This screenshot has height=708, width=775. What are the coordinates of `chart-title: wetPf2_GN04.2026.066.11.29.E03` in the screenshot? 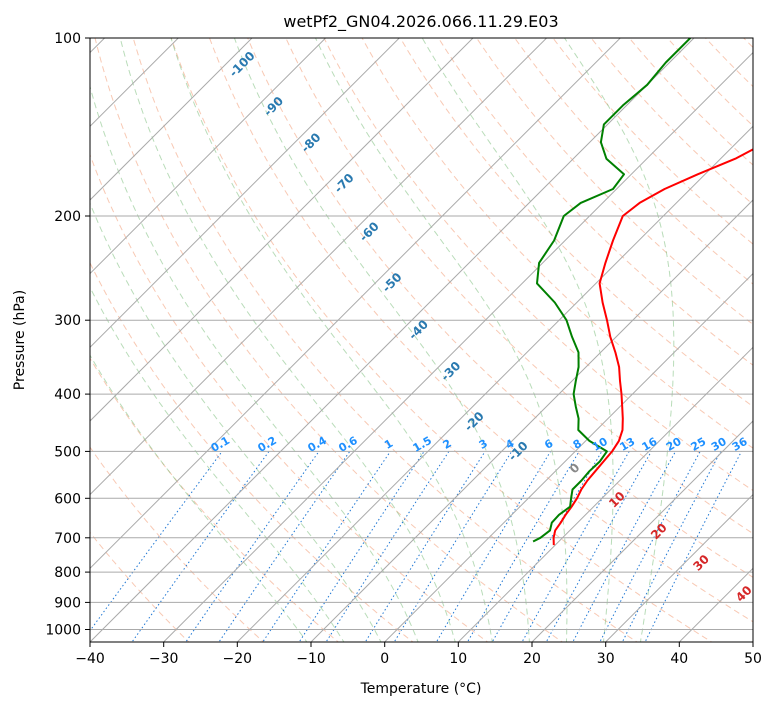 It's located at (420, 22).